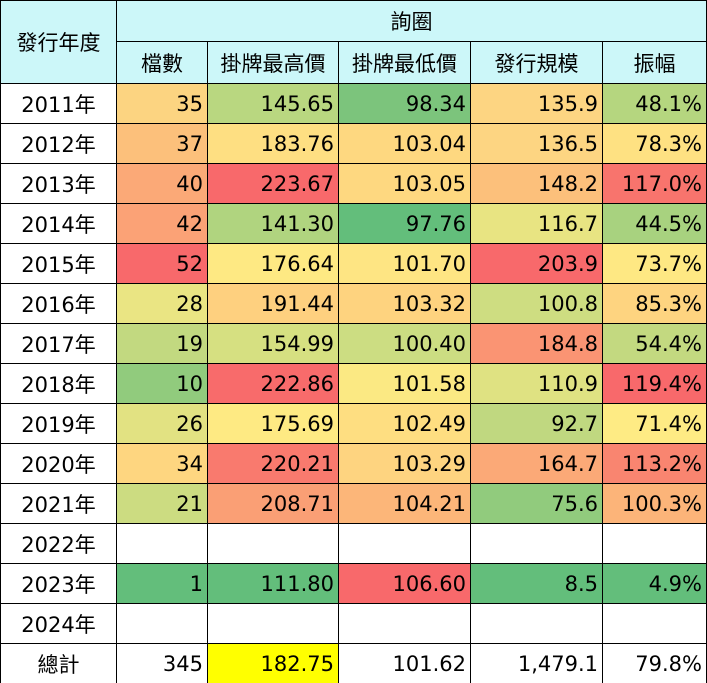  Describe the element at coordinates (162, 424) in the screenshot. I see `data-cell: 26` at that location.